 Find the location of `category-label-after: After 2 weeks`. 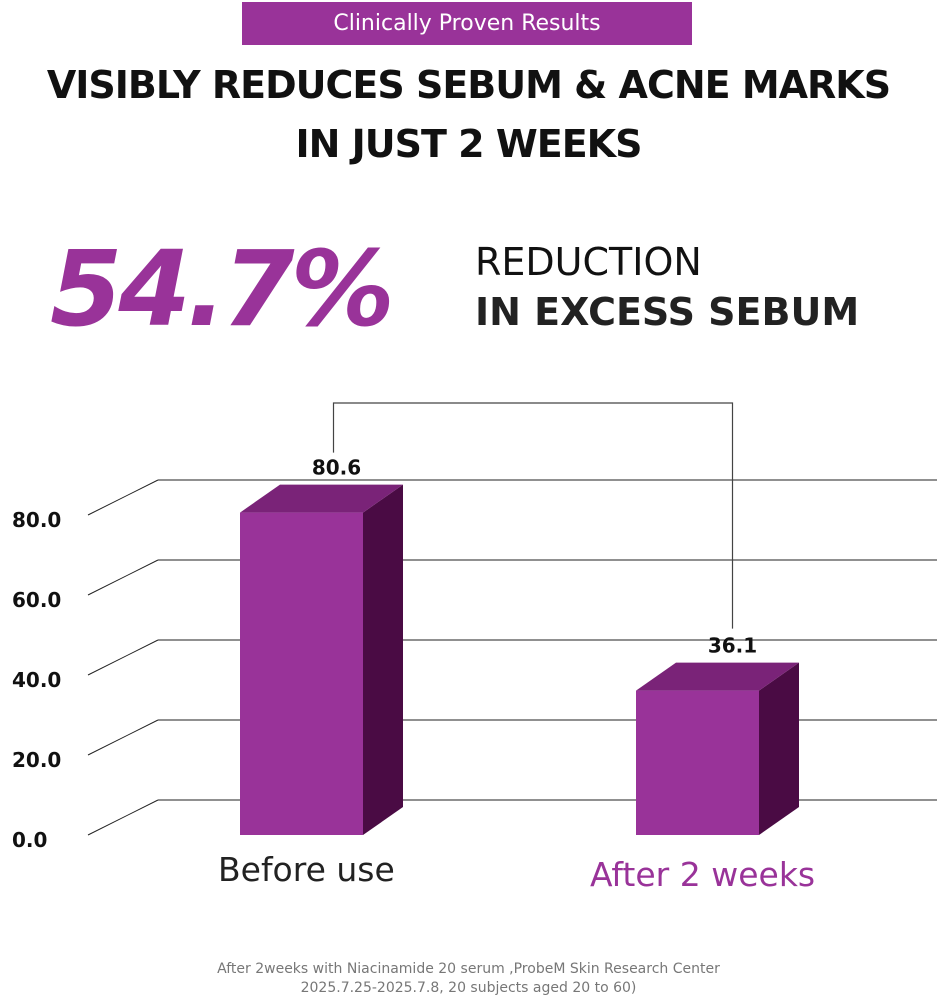

category-label-after: After 2 weeks is located at coordinates (703, 874).